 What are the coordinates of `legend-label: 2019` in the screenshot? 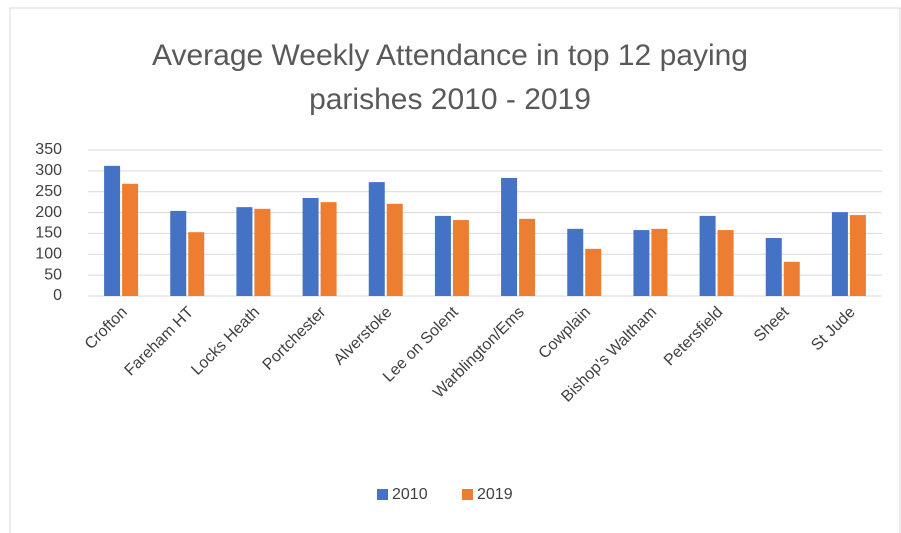 It's located at (495, 494).